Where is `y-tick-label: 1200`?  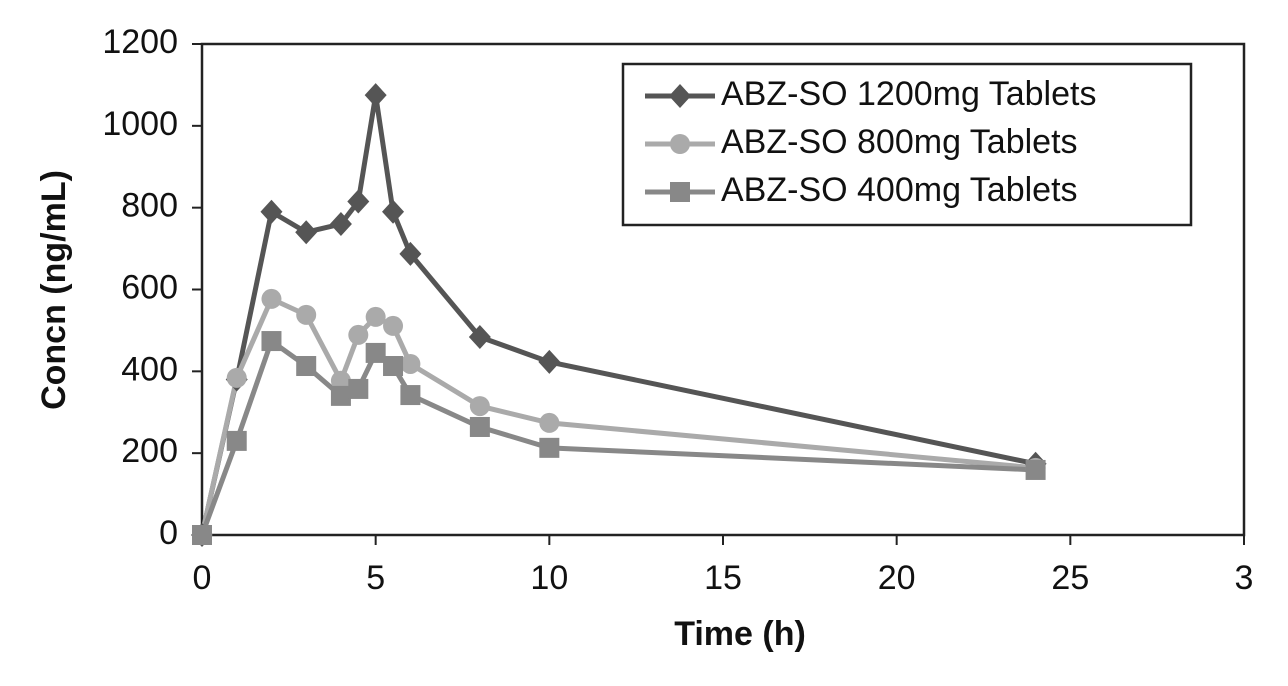
y-tick-label: 1200 is located at coordinates (140, 42).